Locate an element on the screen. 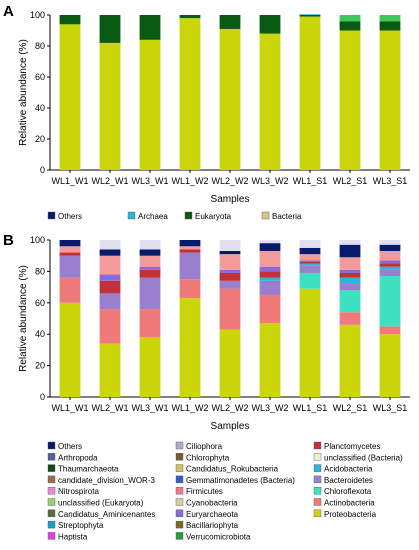 The width and height of the screenshot is (419, 550). legend-panel-a: Others Archaea Eukaryota Bacteria is located at coordinates (174, 216).